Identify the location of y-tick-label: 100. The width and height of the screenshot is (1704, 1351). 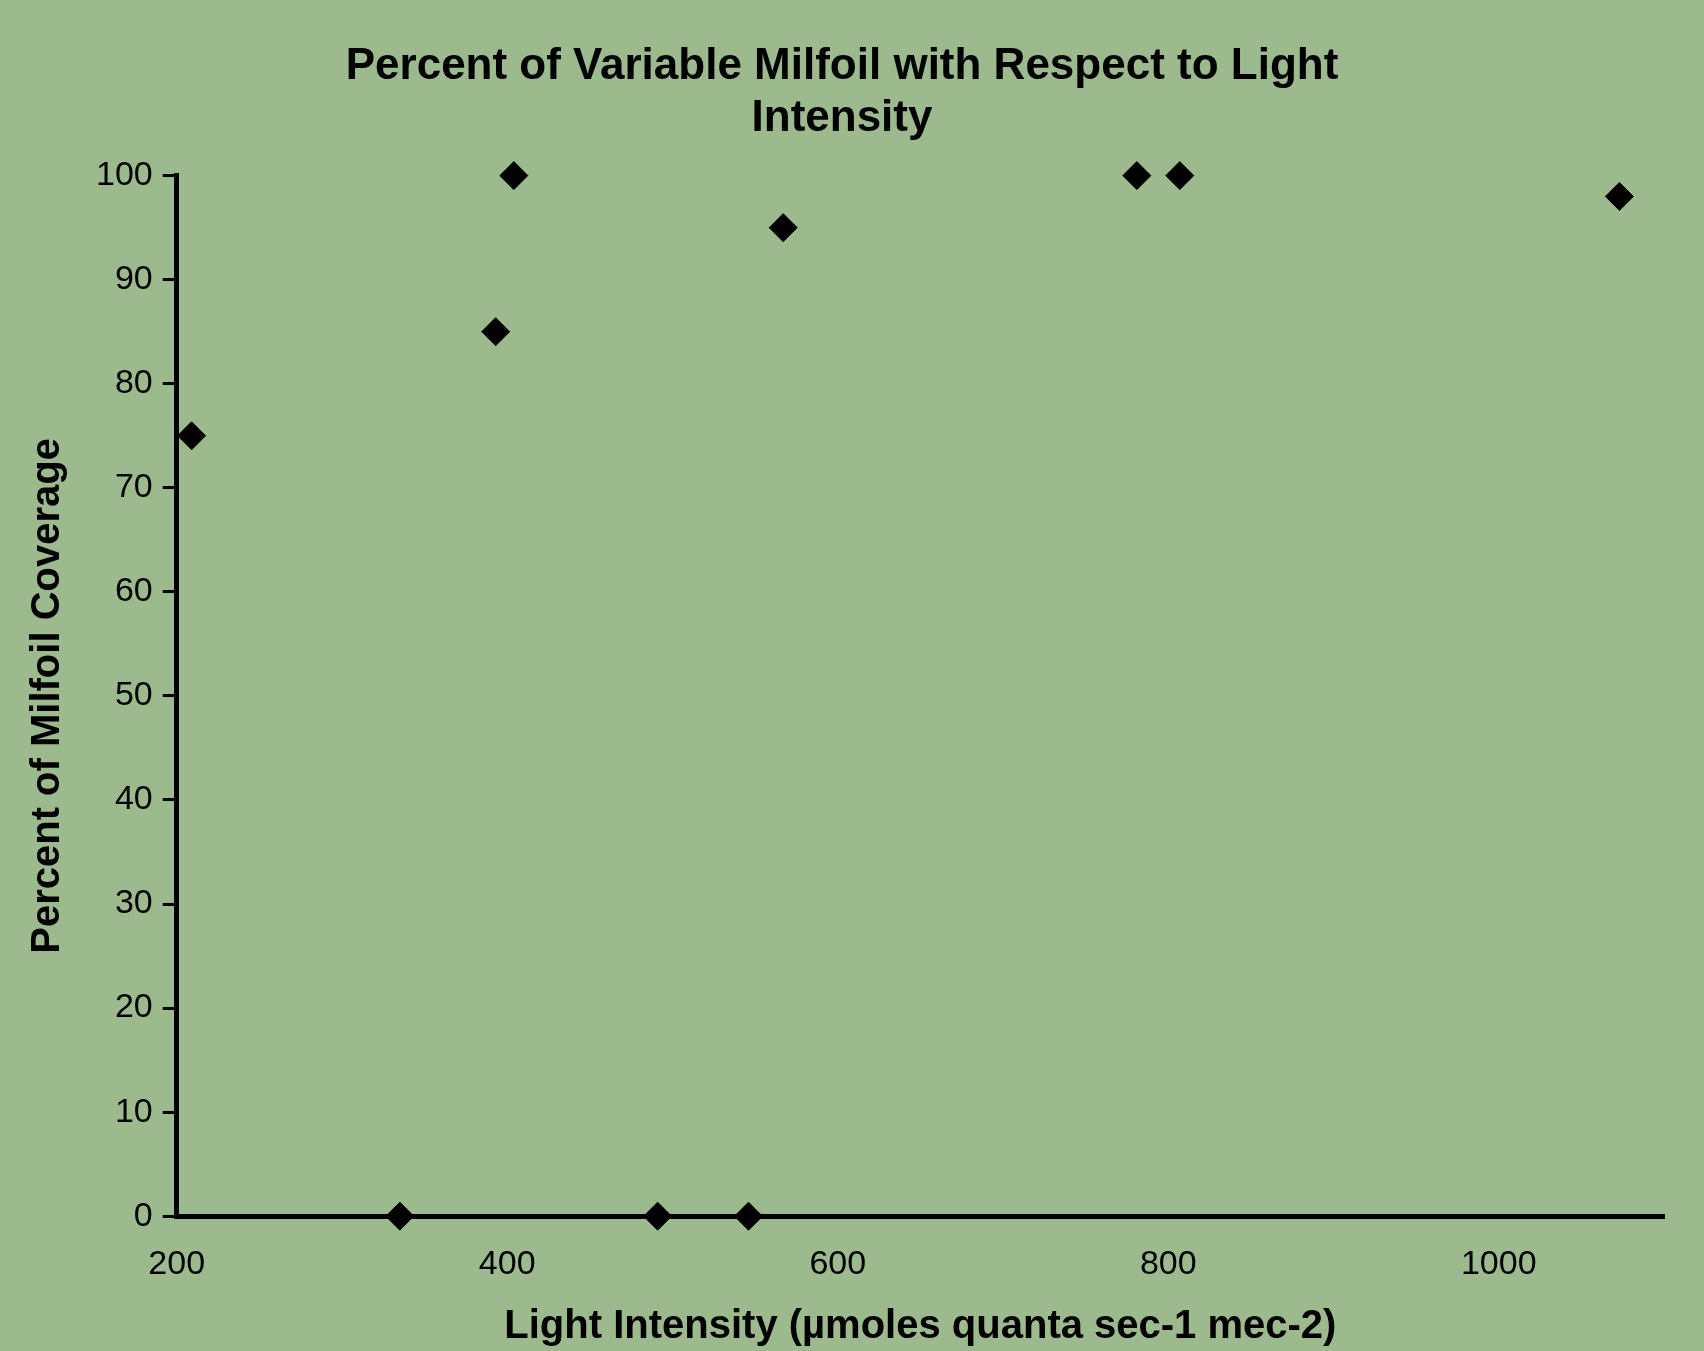
(124, 172).